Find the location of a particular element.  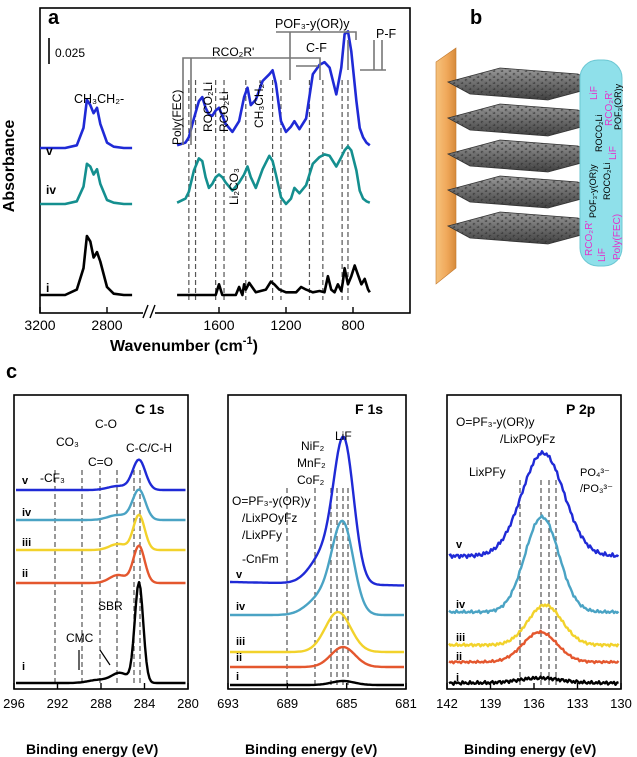

annotation-ch3ch2-left: CH₃CH₂- is located at coordinates (99, 99).